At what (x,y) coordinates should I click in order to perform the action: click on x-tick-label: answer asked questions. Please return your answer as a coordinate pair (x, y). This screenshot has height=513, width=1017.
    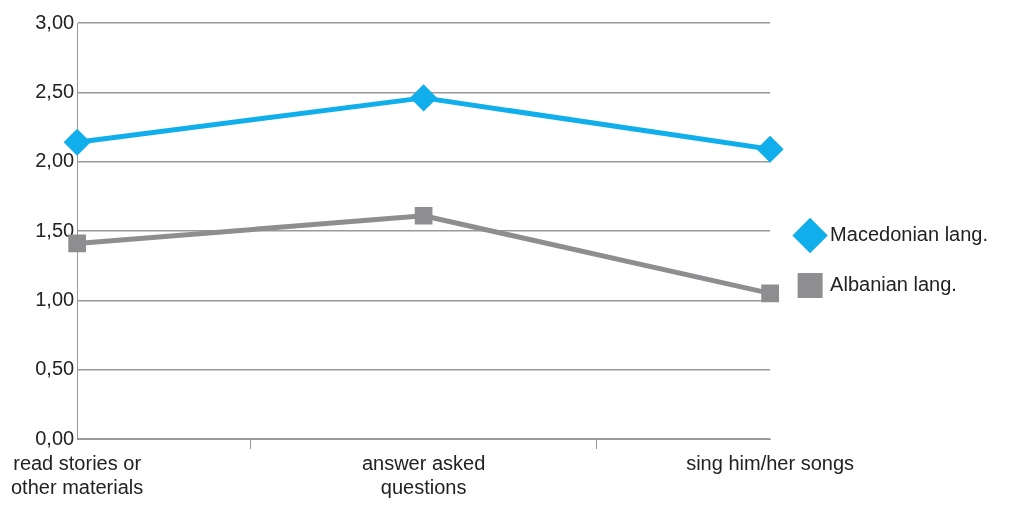
    Looking at the image, I should click on (423, 474).